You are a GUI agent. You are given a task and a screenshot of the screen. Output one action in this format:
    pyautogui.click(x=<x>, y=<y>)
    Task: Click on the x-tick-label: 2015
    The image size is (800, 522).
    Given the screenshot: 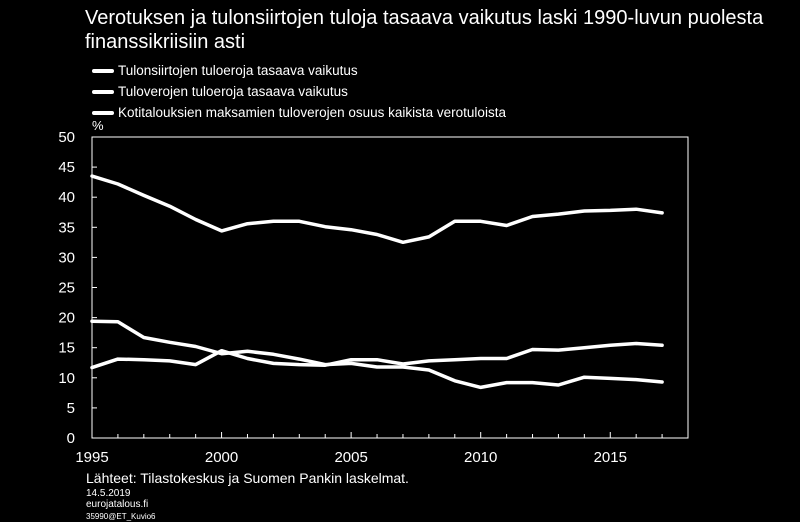 What is the action you would take?
    pyautogui.click(x=610, y=457)
    